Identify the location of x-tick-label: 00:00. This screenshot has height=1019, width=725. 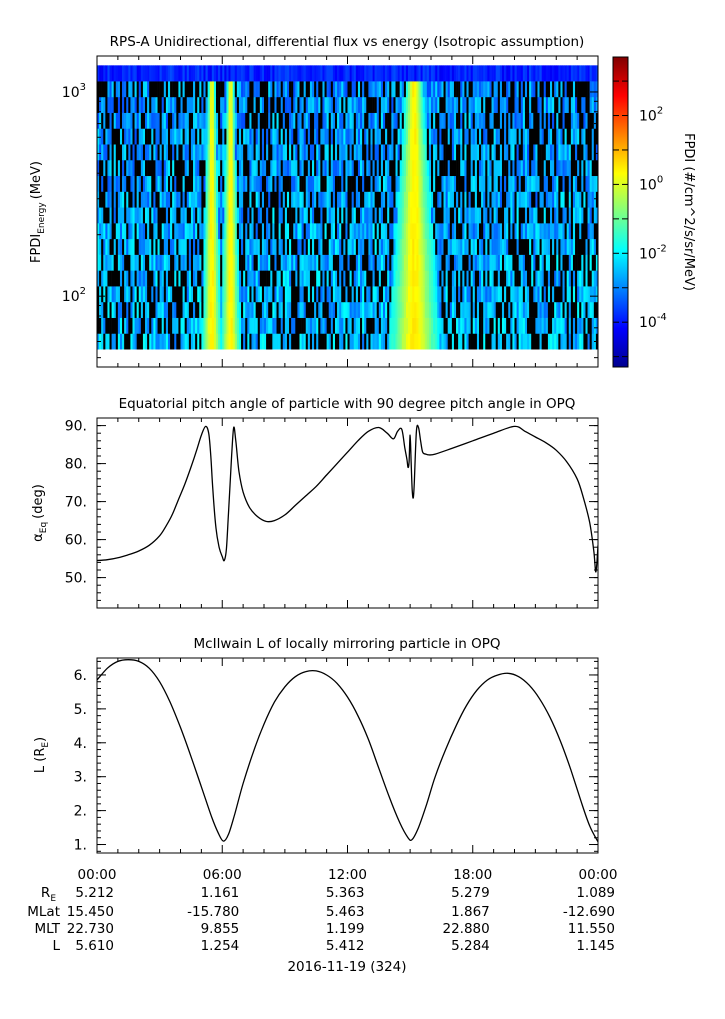
(97, 875).